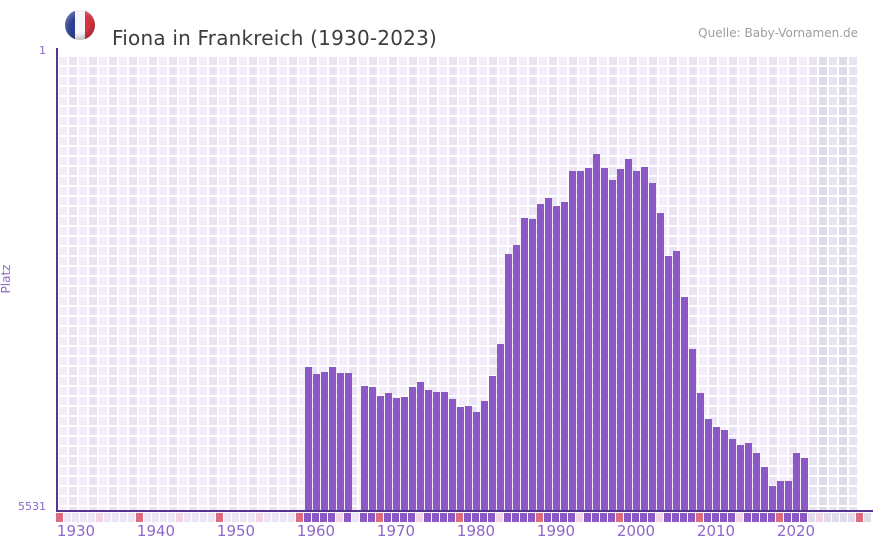 The width and height of the screenshot is (873, 552). Describe the element at coordinates (355, 517) in the screenshot. I see `timeline-cell-1965` at that location.